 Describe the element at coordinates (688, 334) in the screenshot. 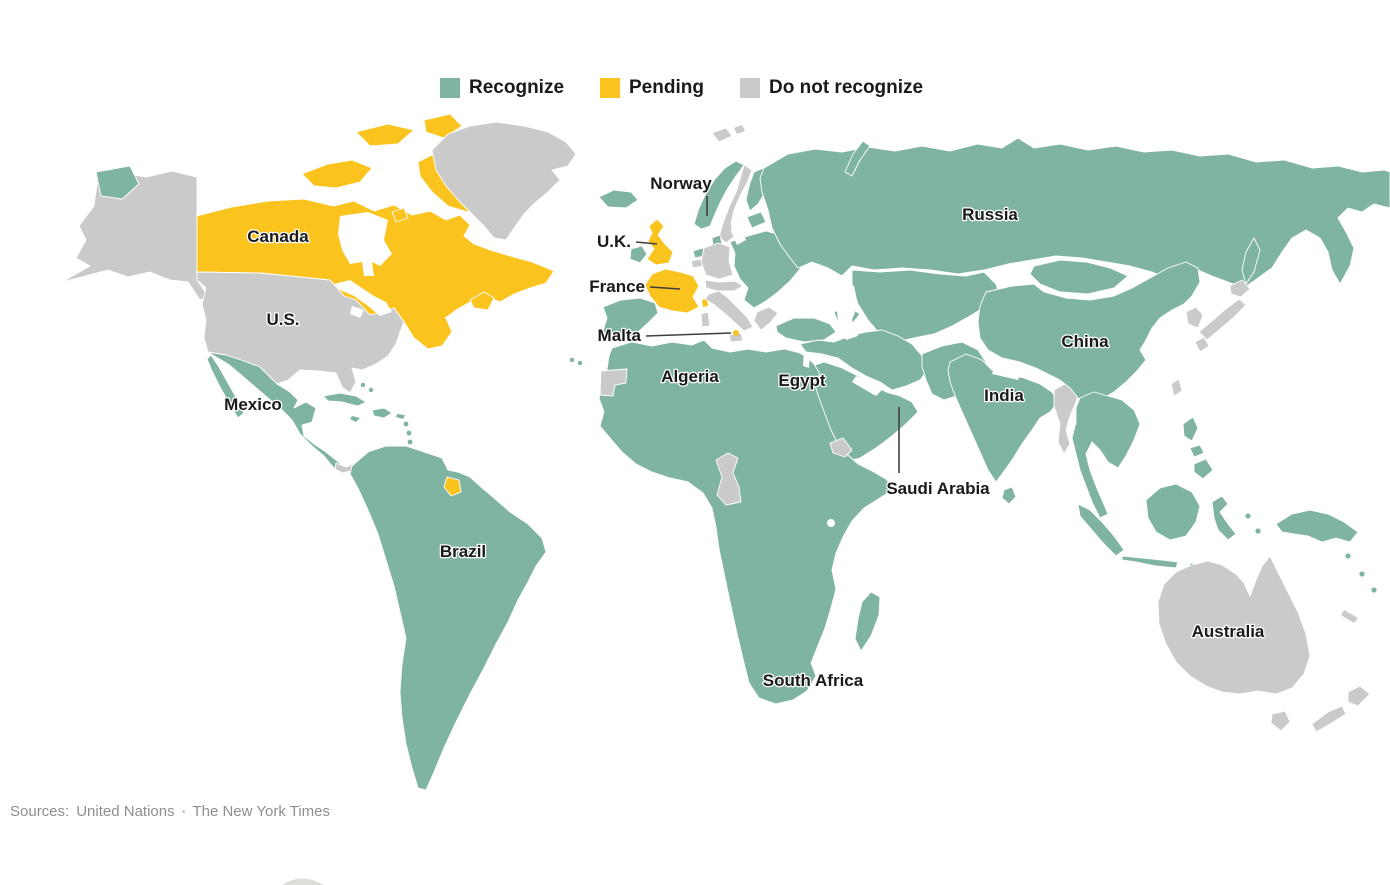

I see `leader-malta` at that location.